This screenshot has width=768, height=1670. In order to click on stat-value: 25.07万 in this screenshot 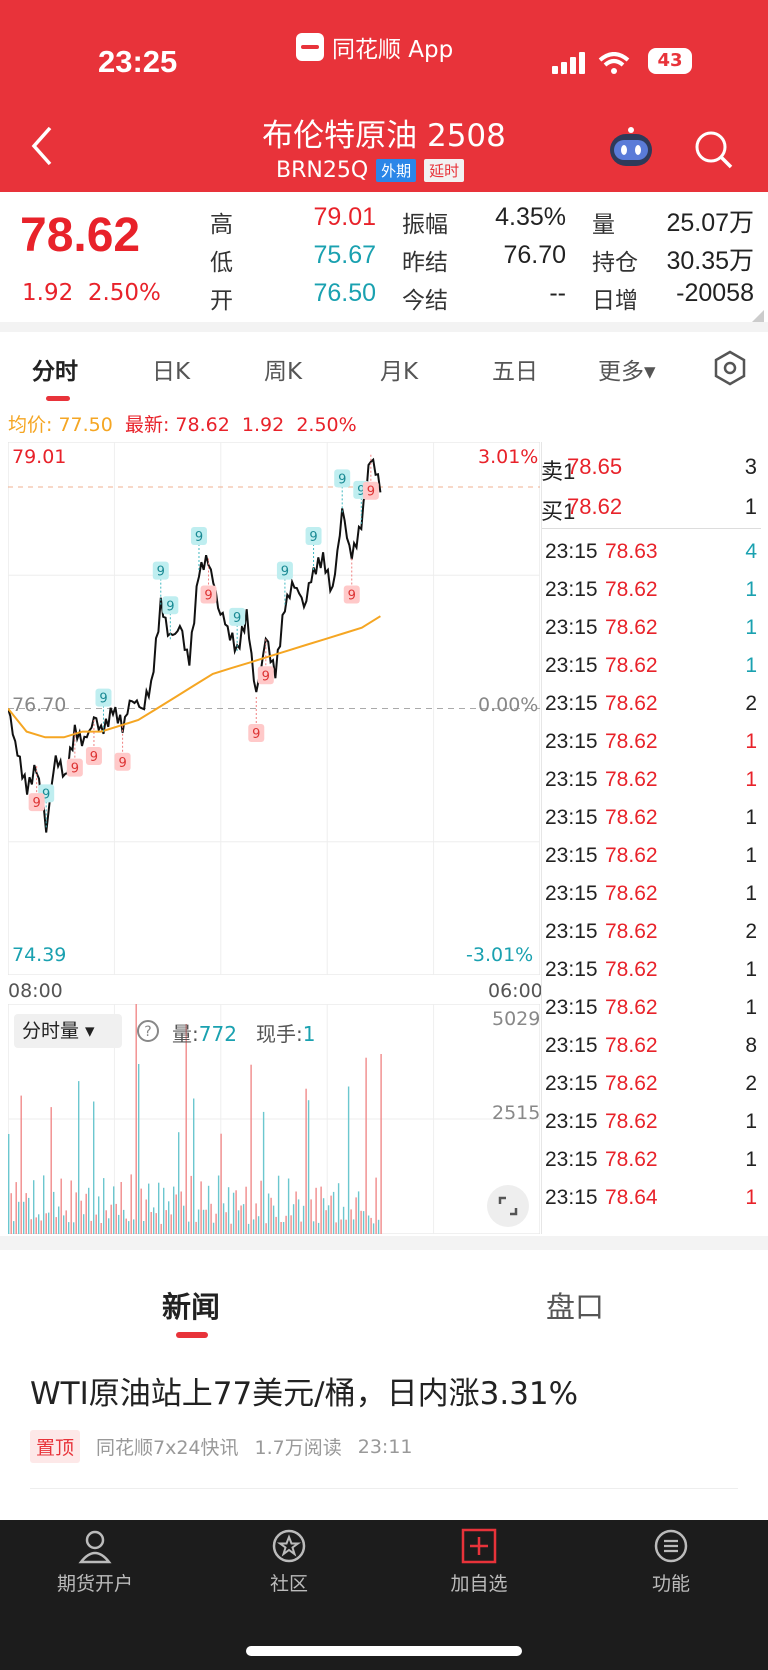, I will do `click(710, 223)`.